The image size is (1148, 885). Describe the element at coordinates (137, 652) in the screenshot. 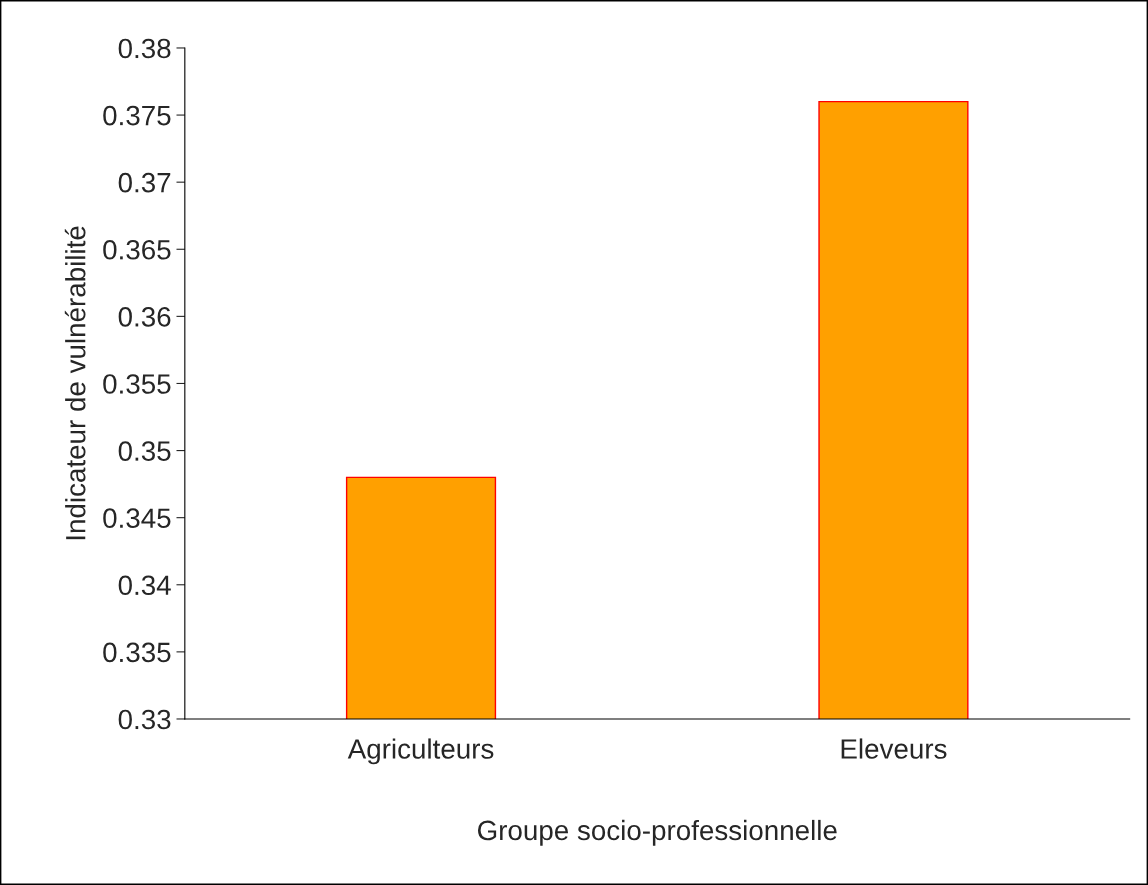

I see `y-tick-label: 0.335` at that location.